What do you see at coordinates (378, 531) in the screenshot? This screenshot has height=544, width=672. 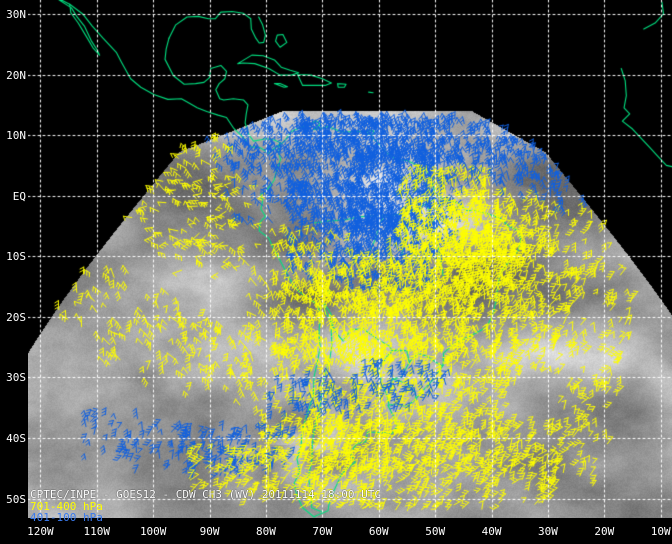 I see `x-tick-60W: 60W` at bounding box center [378, 531].